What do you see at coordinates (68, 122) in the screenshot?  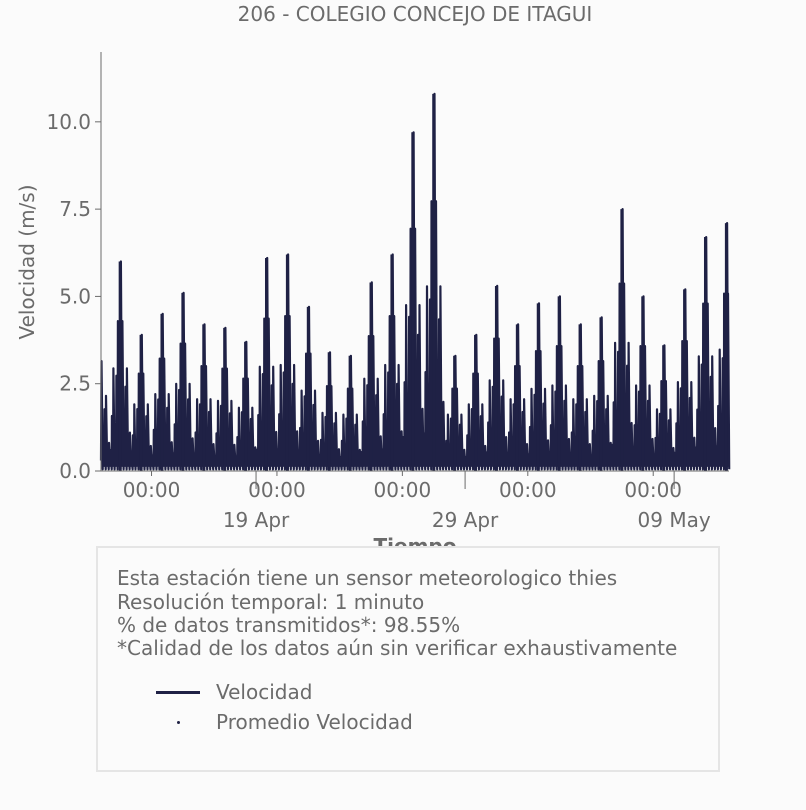 I see `y-tick-label: 10.0` at bounding box center [68, 122].